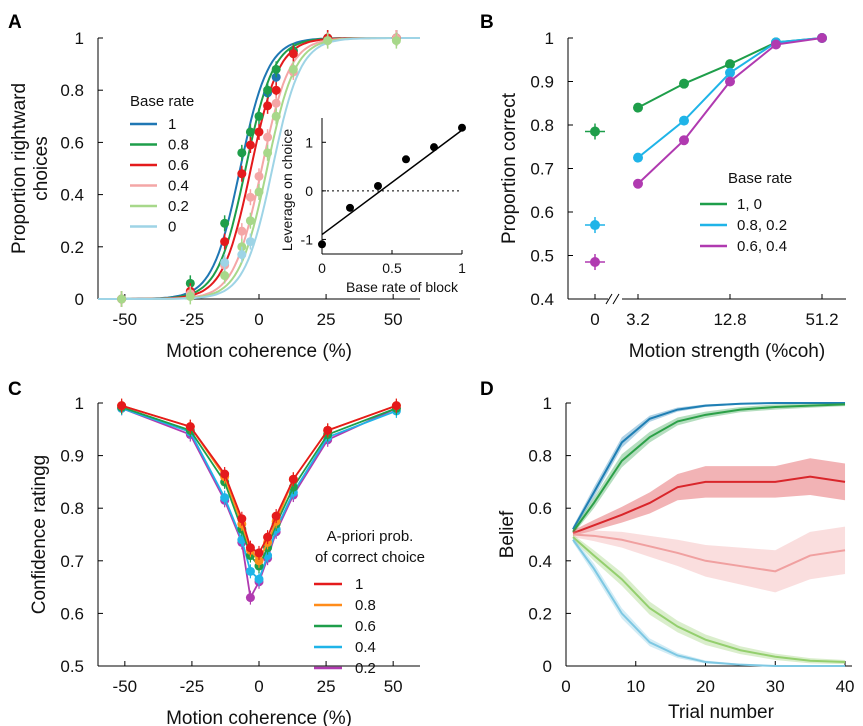 The height and width of the screenshot is (726, 863). Describe the element at coordinates (41, 168) in the screenshot. I see `y-axis-label-line: choices` at that location.